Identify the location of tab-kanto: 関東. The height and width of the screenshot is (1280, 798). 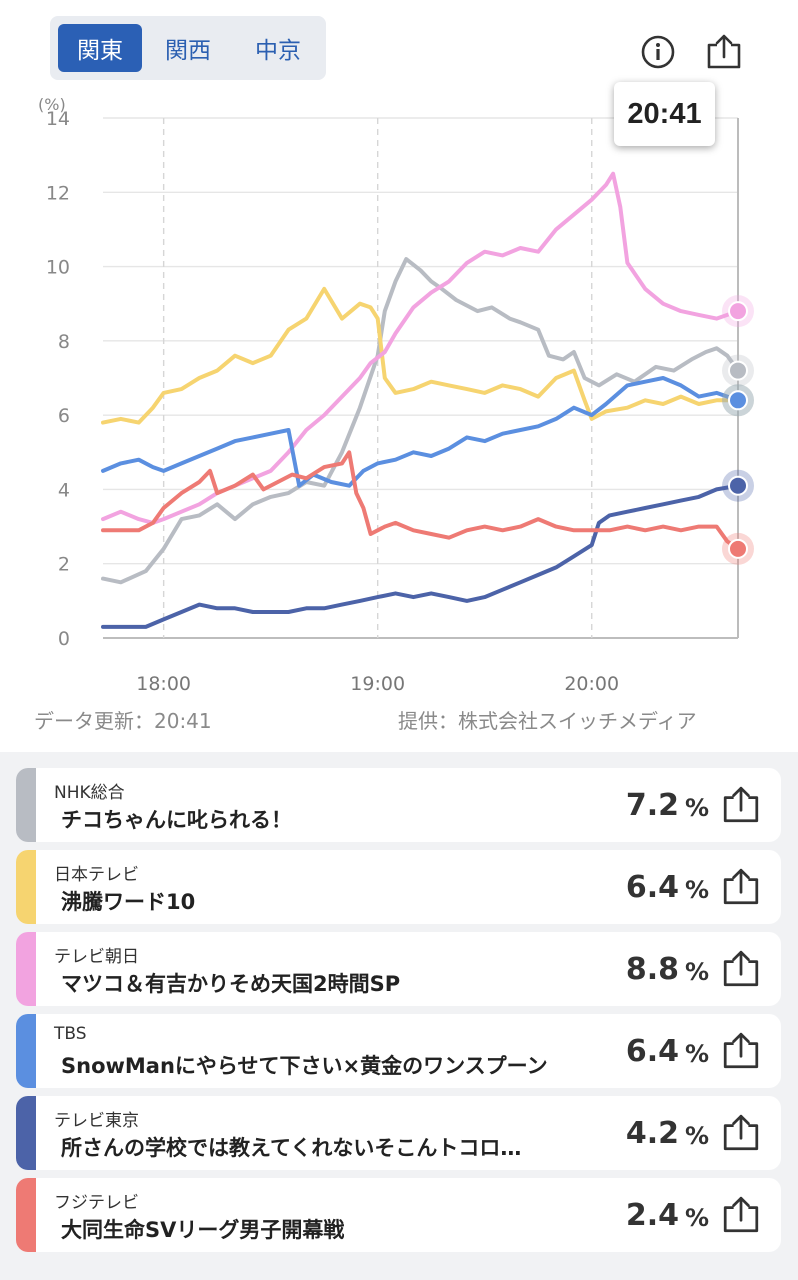
(100, 48).